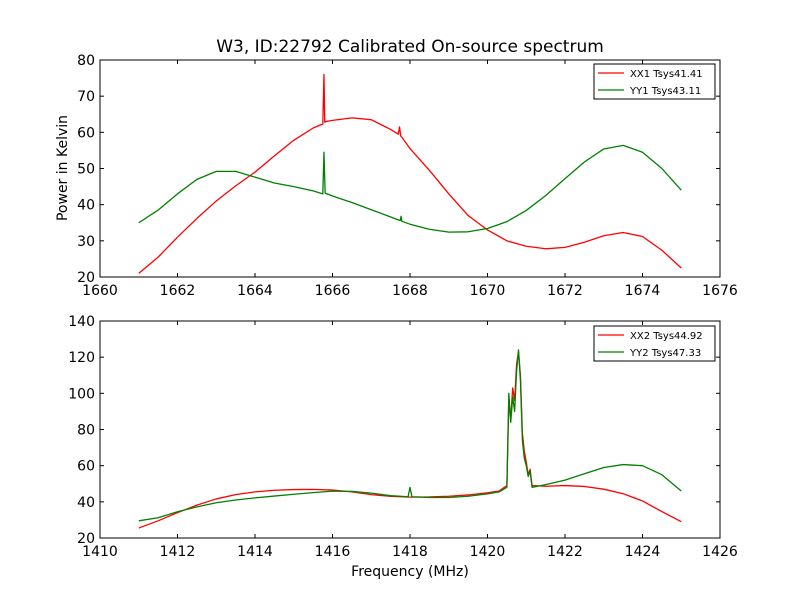 The height and width of the screenshot is (600, 800). What do you see at coordinates (86, 539) in the screenshot?
I see `bottom-y-tick-label: 20` at bounding box center [86, 539].